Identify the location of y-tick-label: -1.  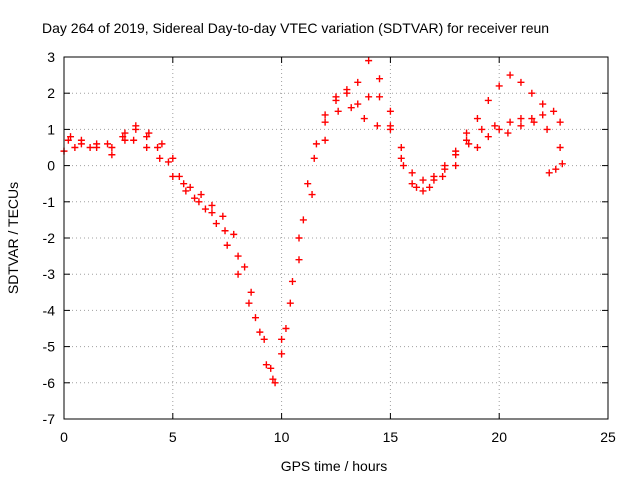
(49, 202).